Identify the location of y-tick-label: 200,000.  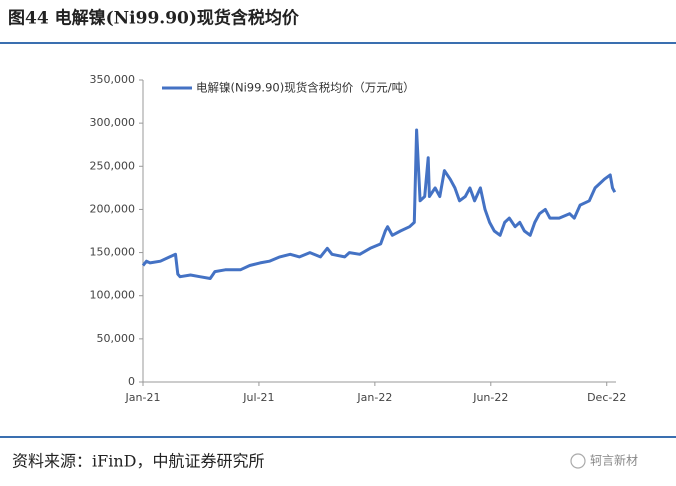
(113, 208).